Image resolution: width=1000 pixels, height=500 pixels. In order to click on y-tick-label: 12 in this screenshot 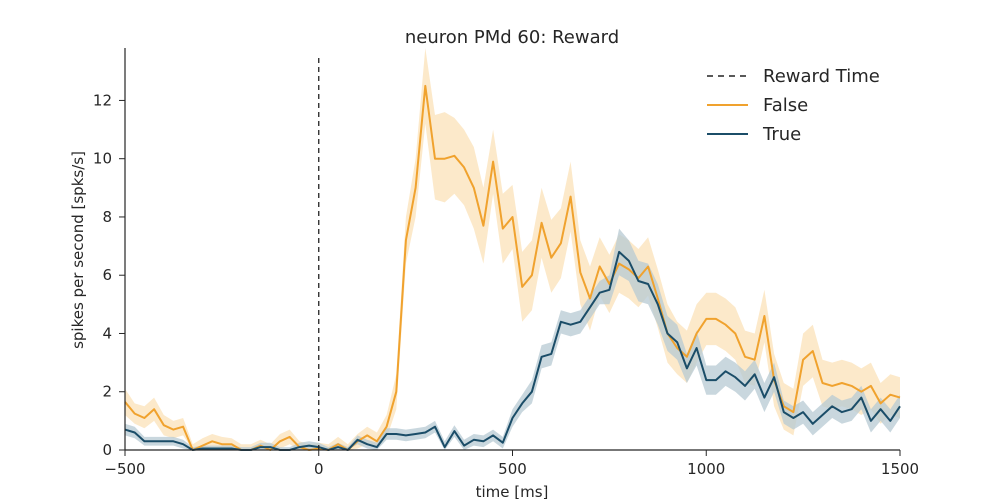, I will do `click(102, 100)`.